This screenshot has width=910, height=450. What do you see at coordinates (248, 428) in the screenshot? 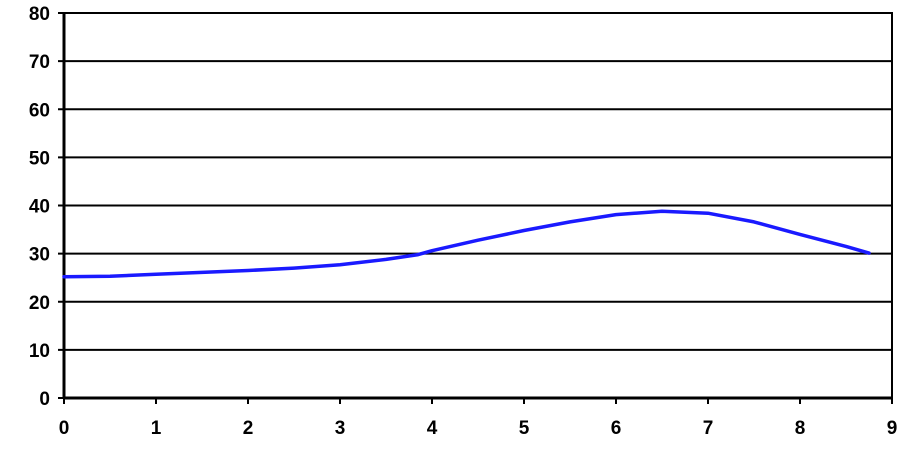
I see `x-tick-label: 2` at bounding box center [248, 428].